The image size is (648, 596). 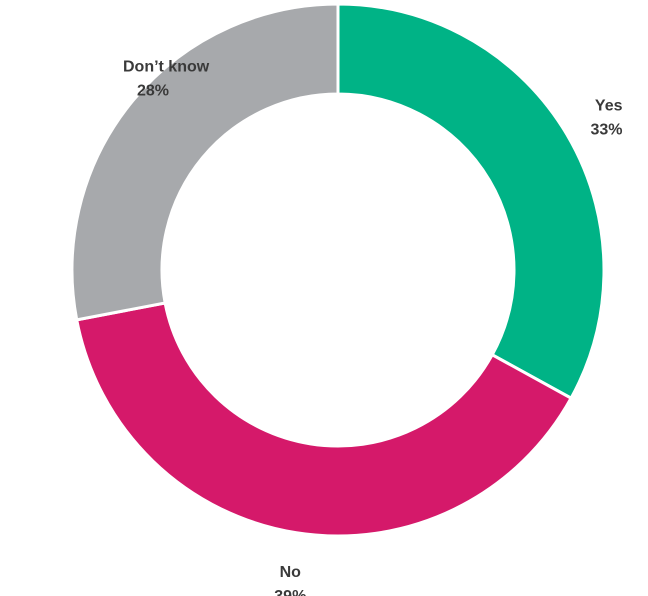 I want to click on slice-name-no: No, so click(x=291, y=572).